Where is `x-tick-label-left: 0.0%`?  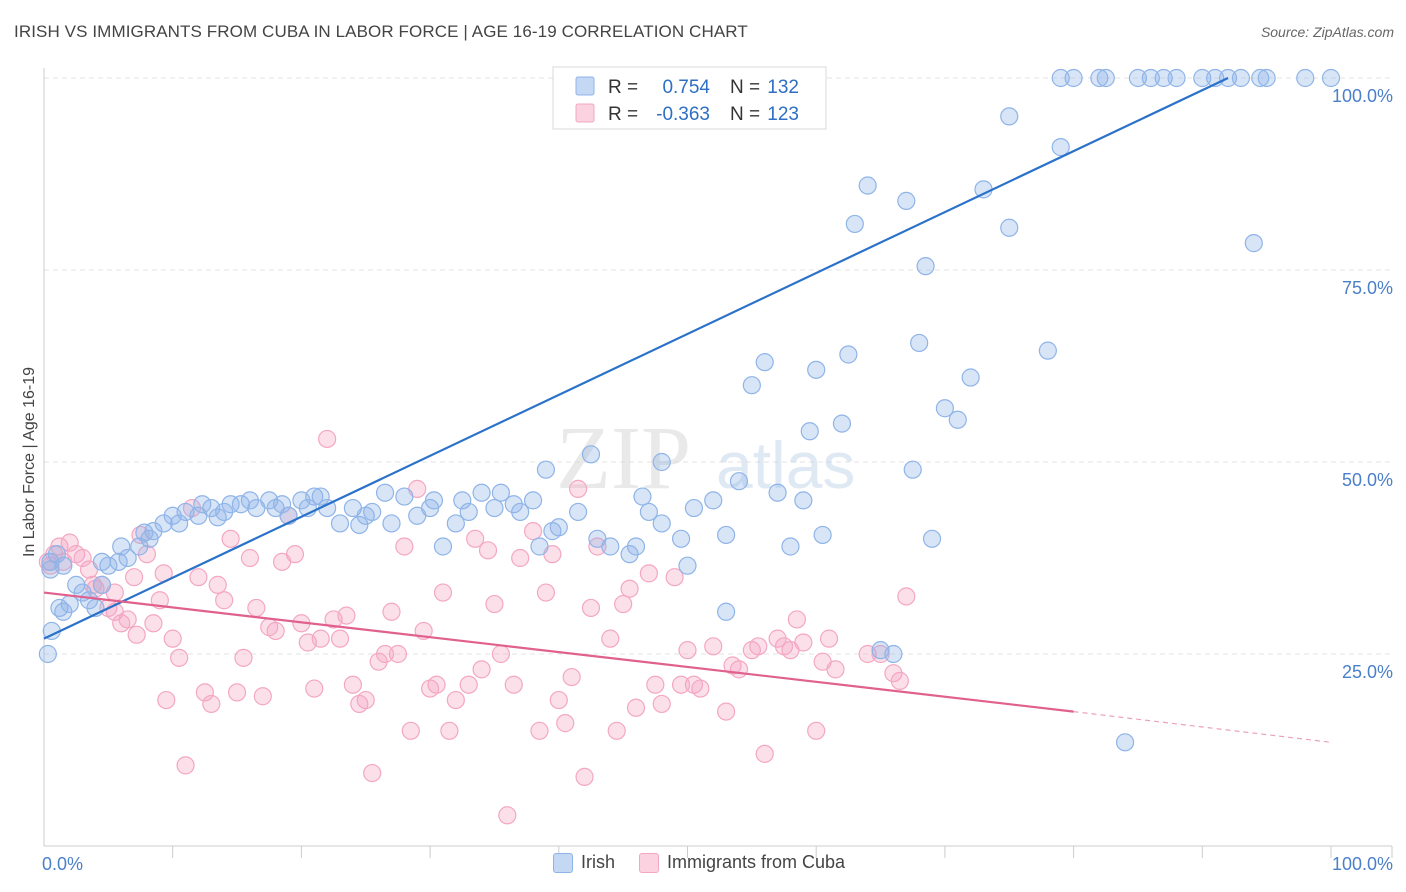 x-tick-label-left: 0.0% is located at coordinates (62, 864).